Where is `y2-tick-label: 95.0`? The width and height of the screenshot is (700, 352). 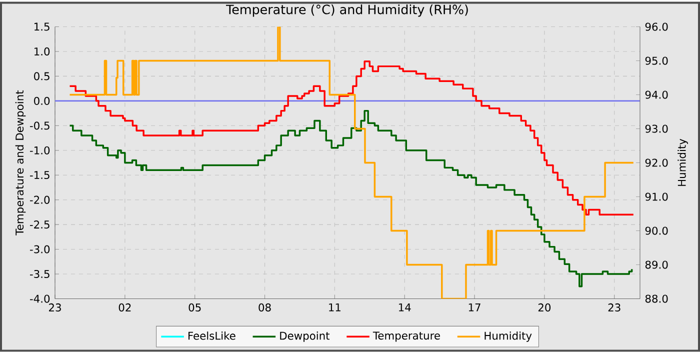 y2-tick-label: 95.0 is located at coordinates (656, 60).